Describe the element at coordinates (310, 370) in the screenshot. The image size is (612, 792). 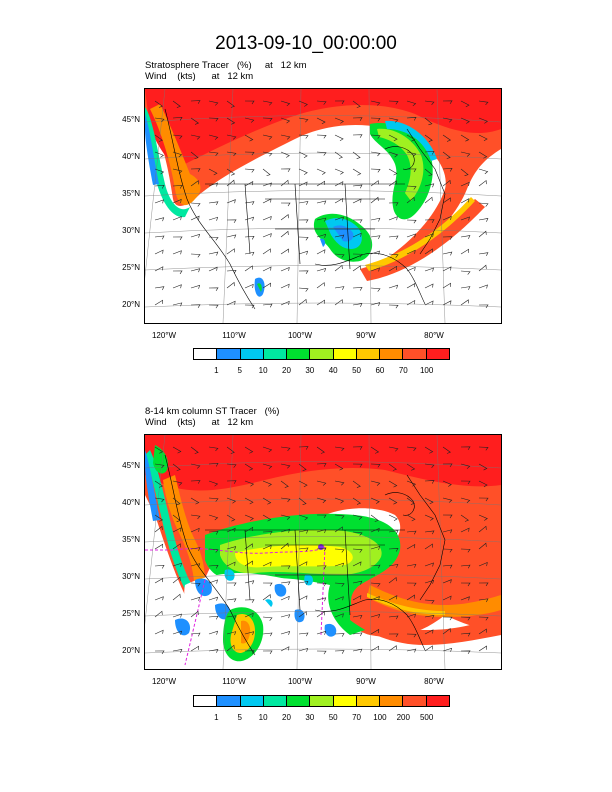
I see `colorbar-tick-label: 30` at that location.